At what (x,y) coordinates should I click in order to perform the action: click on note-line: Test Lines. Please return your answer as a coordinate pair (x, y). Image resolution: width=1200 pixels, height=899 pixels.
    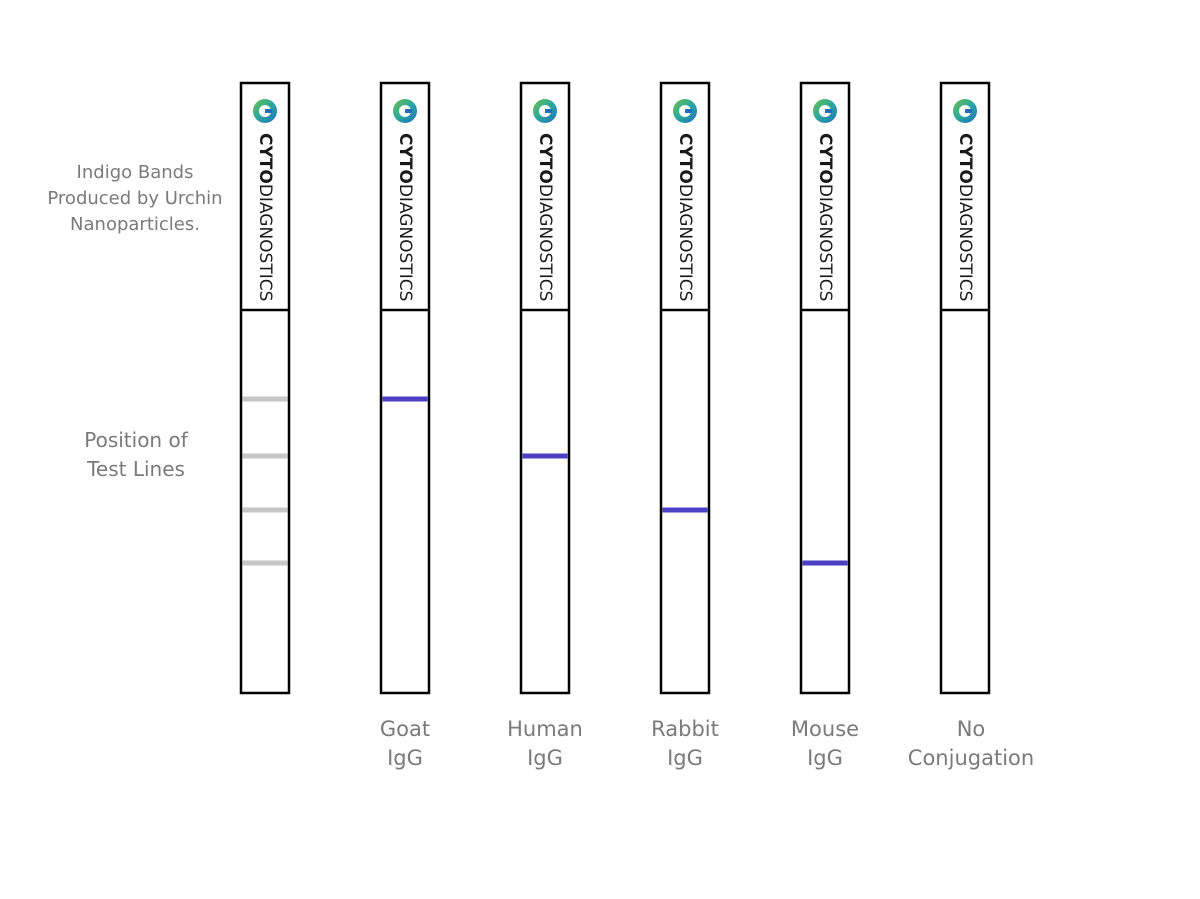
    Looking at the image, I should click on (135, 469).